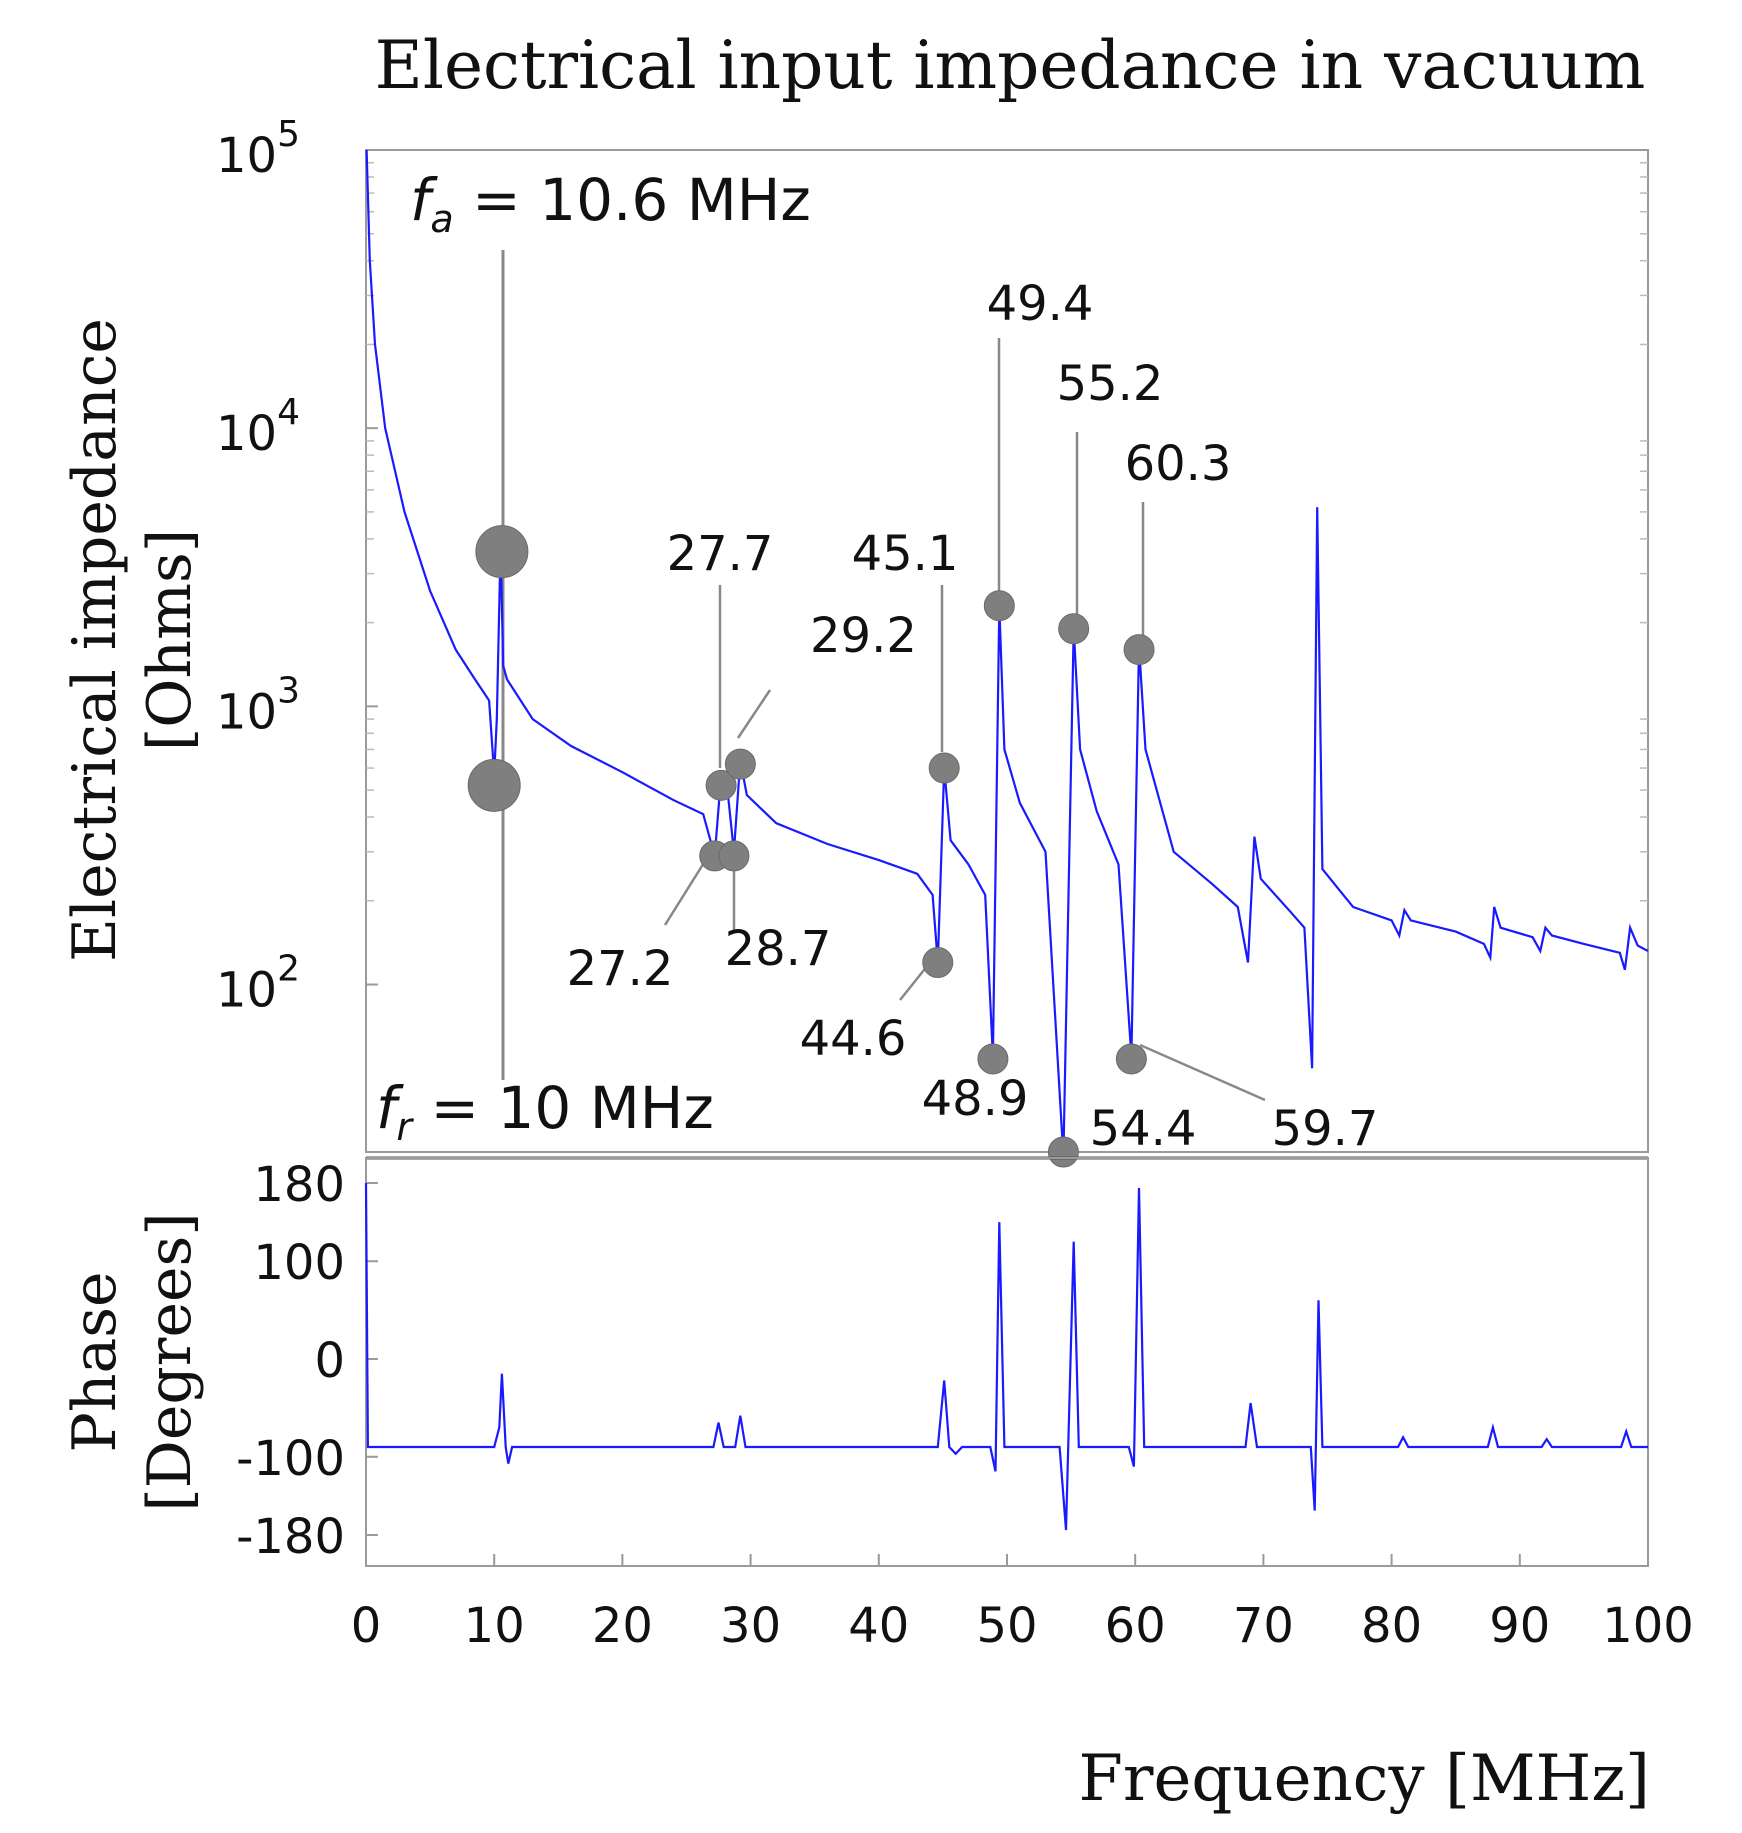 This screenshot has height=1833, width=1742. What do you see at coordinates (307, 1361) in the screenshot?
I see `phase-y-ticks: 180 100 0 -100 -180` at bounding box center [307, 1361].